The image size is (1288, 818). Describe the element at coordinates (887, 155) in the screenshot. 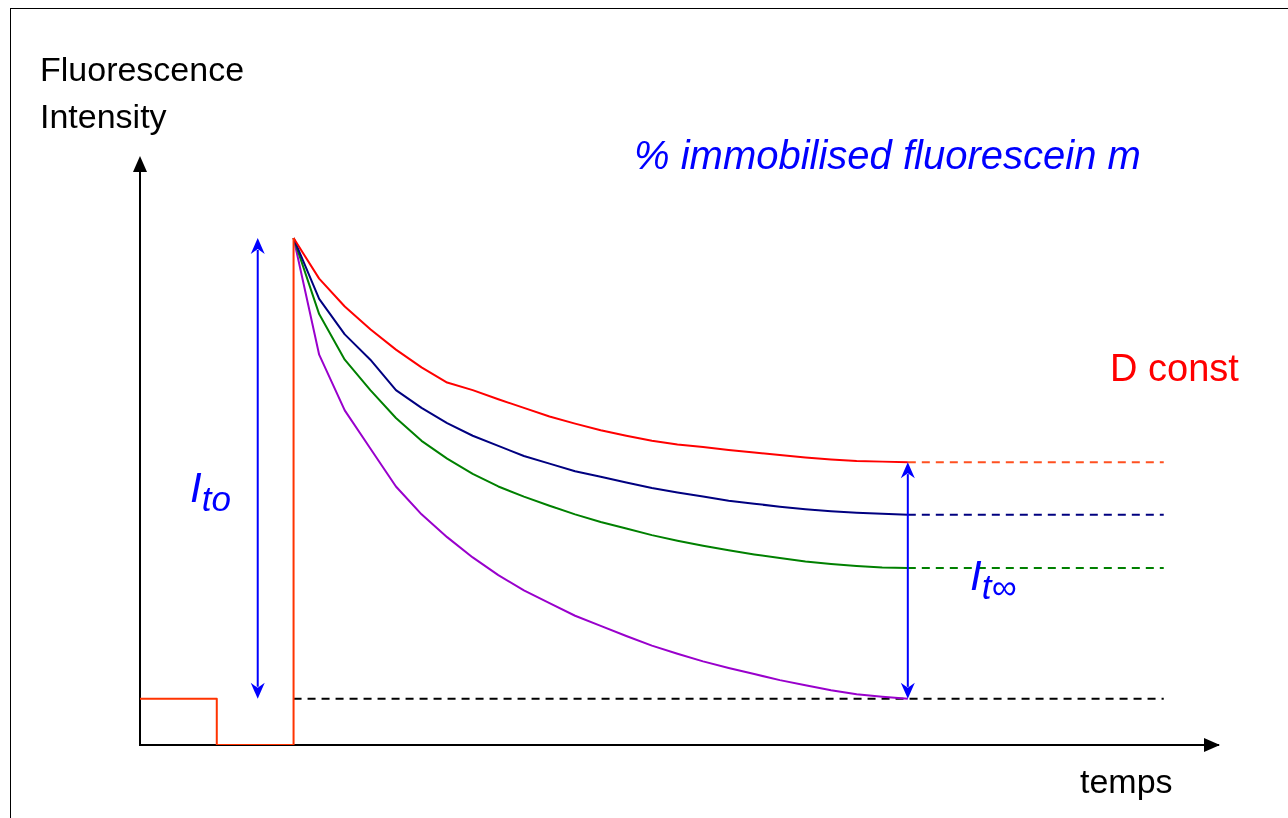

I see `text: % immobilised fluorescein m` at that location.